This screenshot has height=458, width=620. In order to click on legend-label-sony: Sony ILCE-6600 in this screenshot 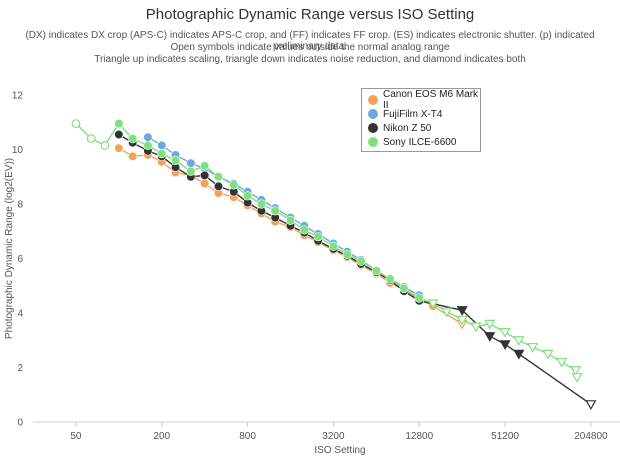, I will do `click(420, 142)`.